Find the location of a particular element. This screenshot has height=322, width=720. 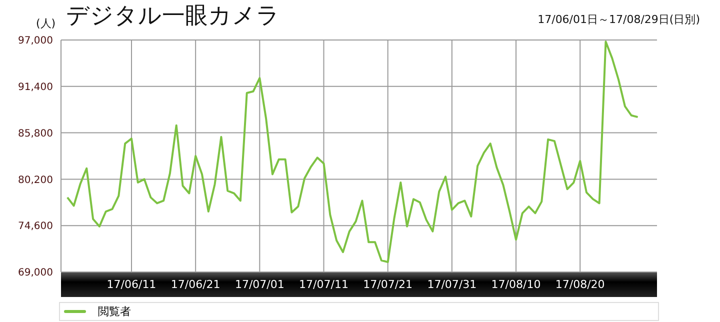

x-tick-label: 17/08/10 is located at coordinates (516, 284).